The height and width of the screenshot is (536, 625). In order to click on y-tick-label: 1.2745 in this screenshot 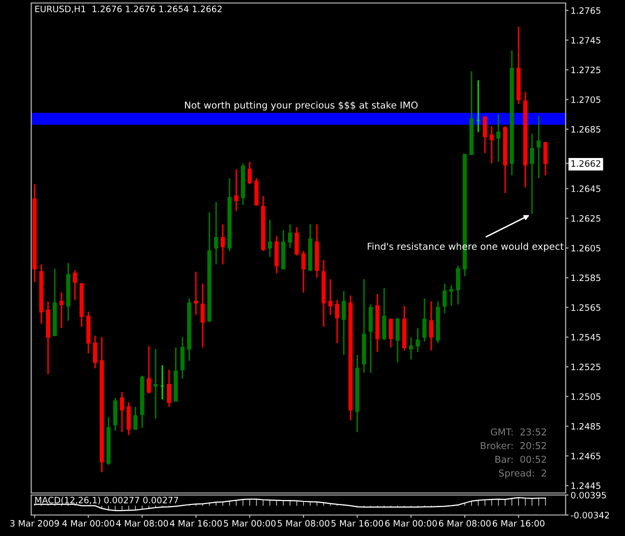, I will do `click(585, 40)`.